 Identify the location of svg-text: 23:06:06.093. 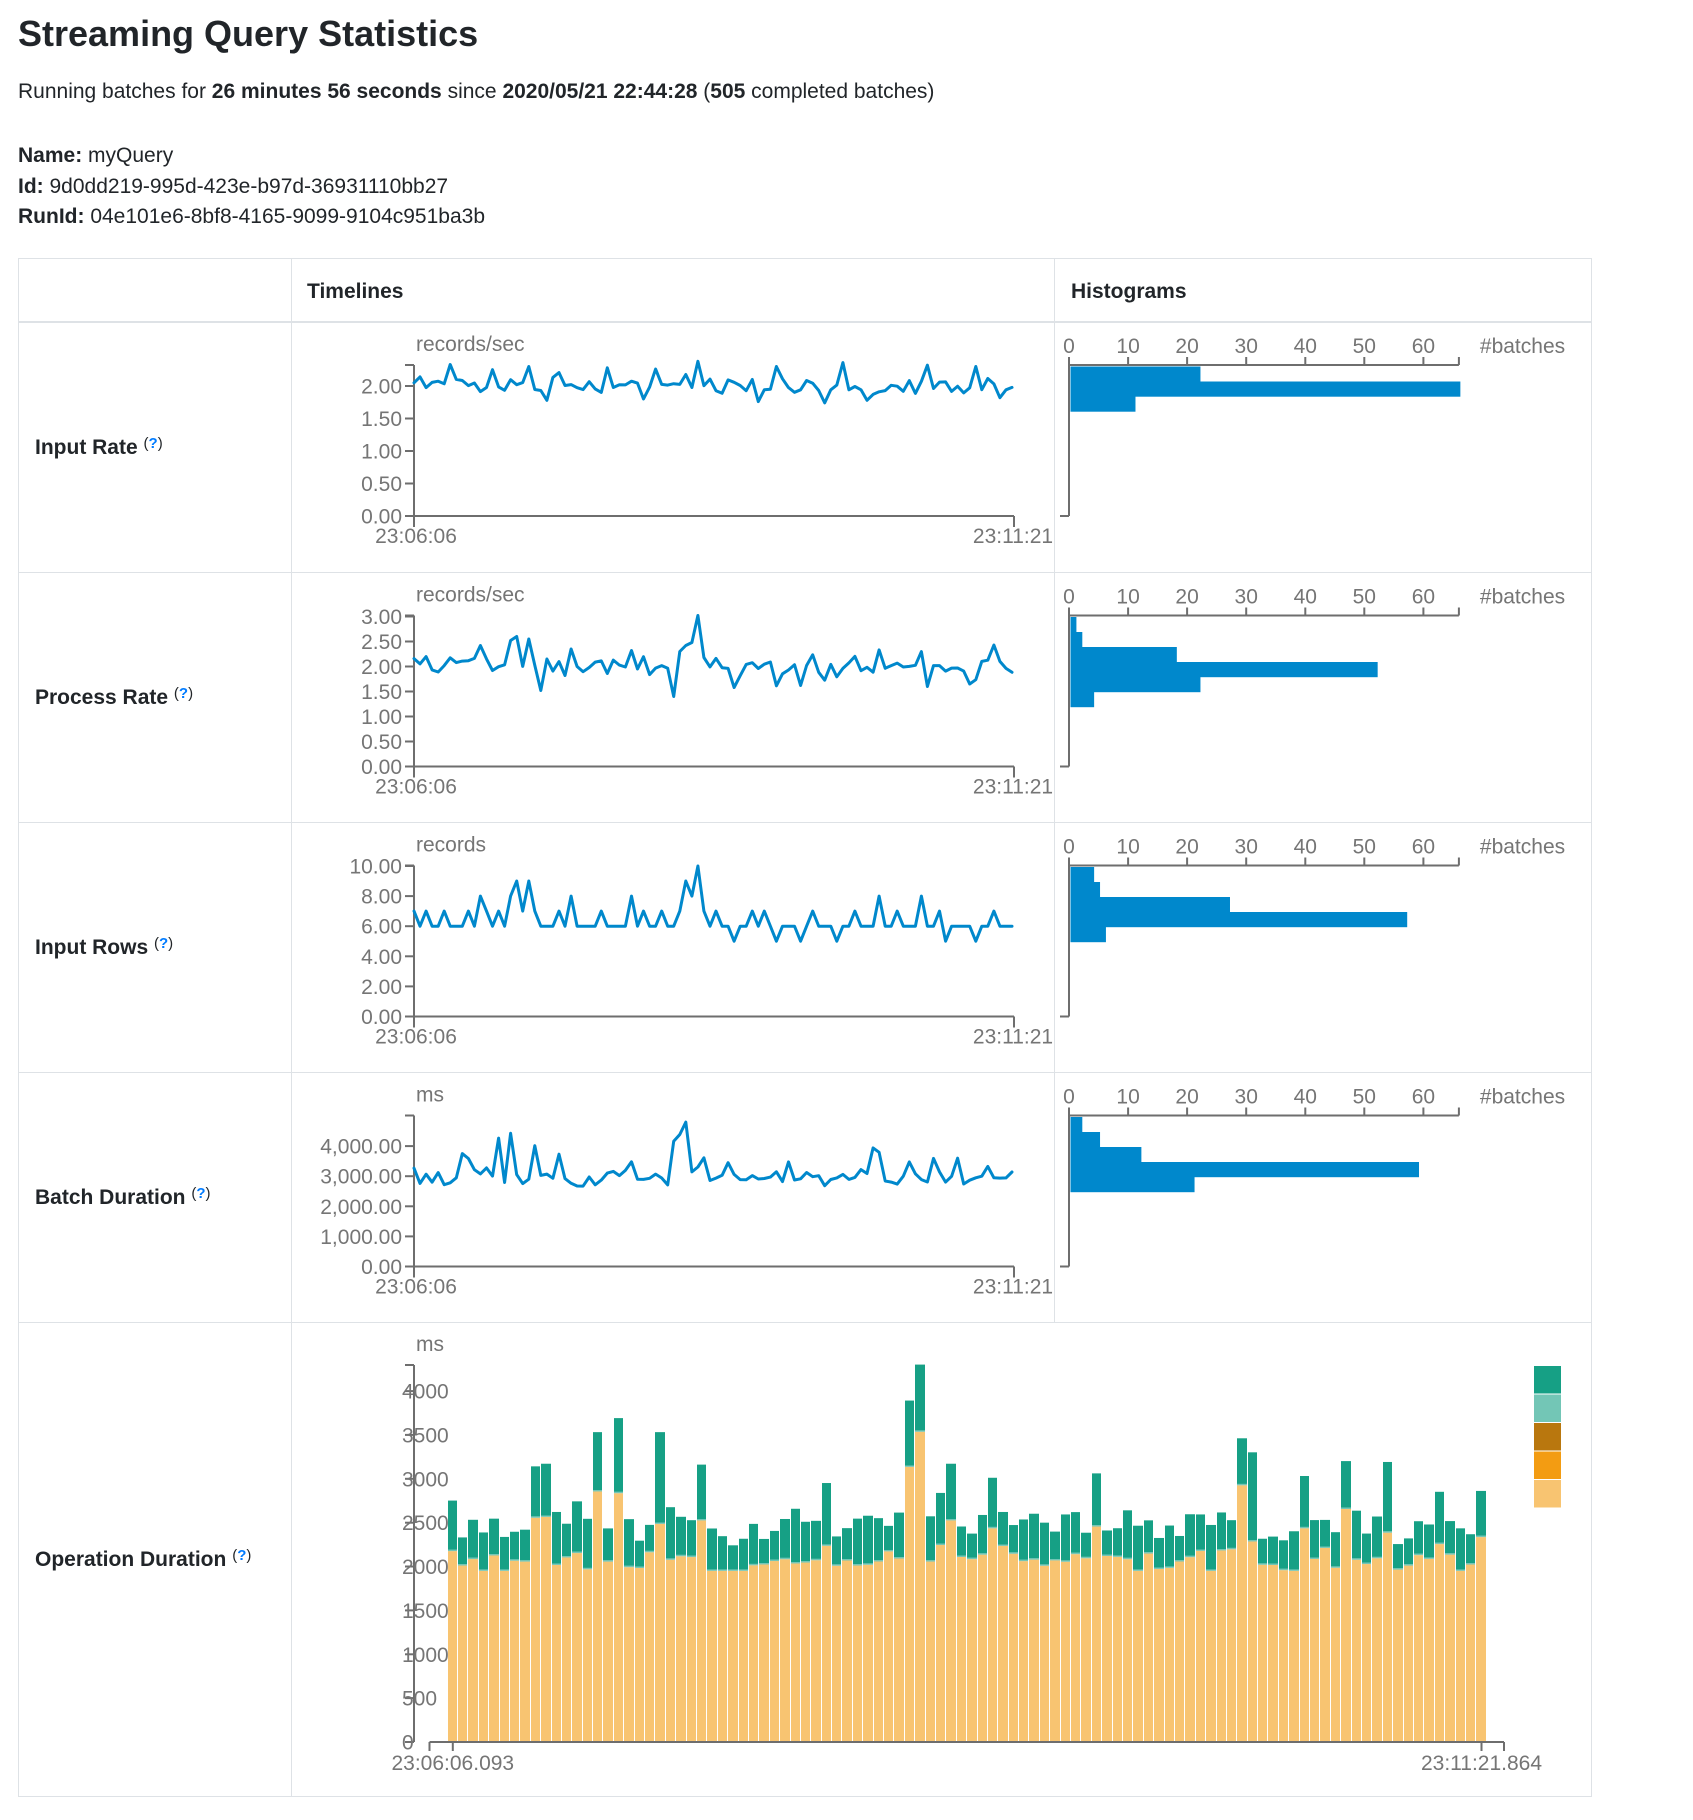
(452, 1763).